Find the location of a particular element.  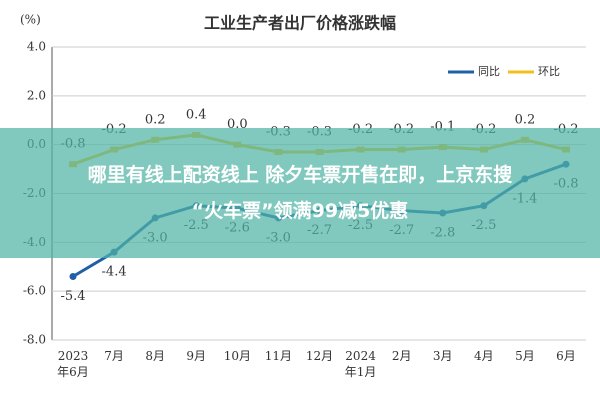

y-tick-label: 2.0 is located at coordinates (36, 95).